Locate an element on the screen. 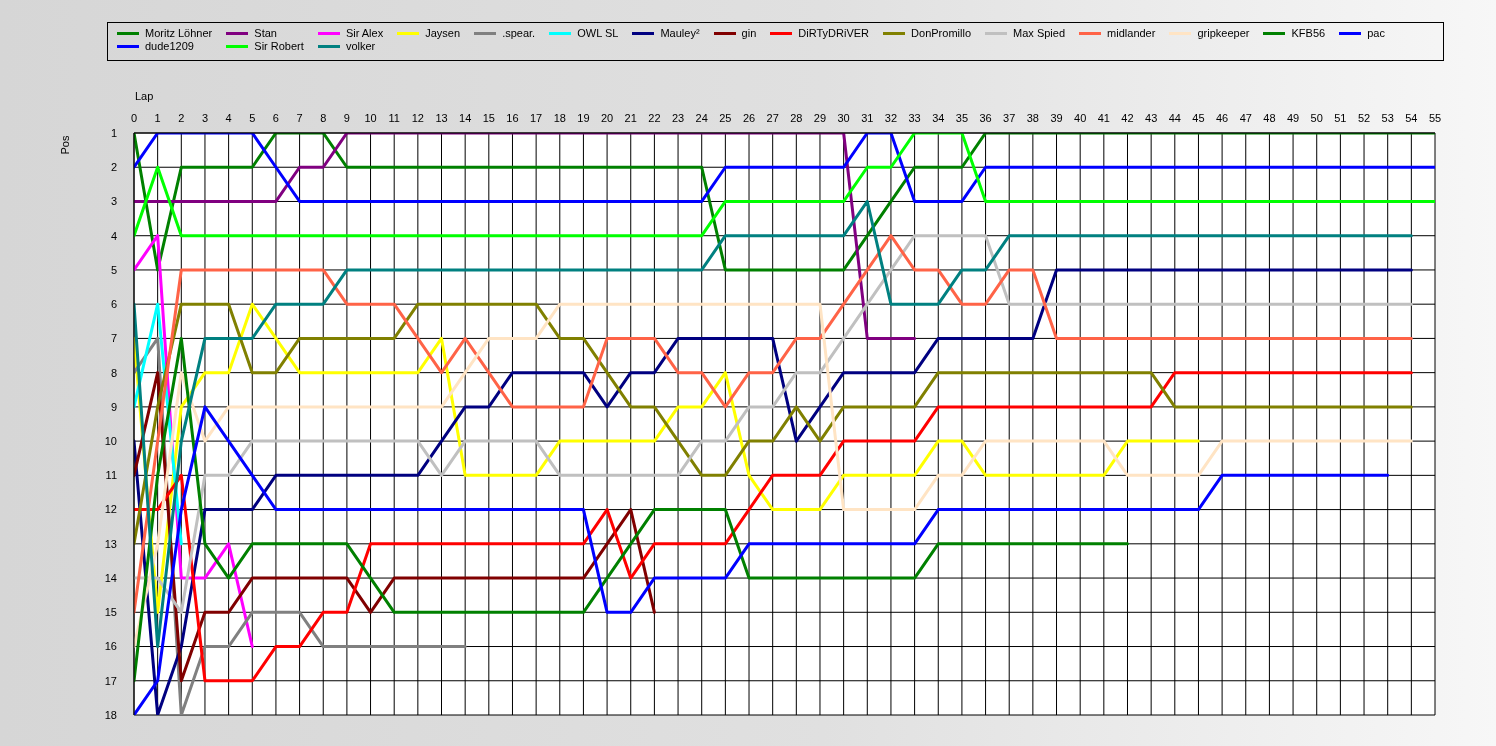  x-tick-label: 12 is located at coordinates (417, 118).